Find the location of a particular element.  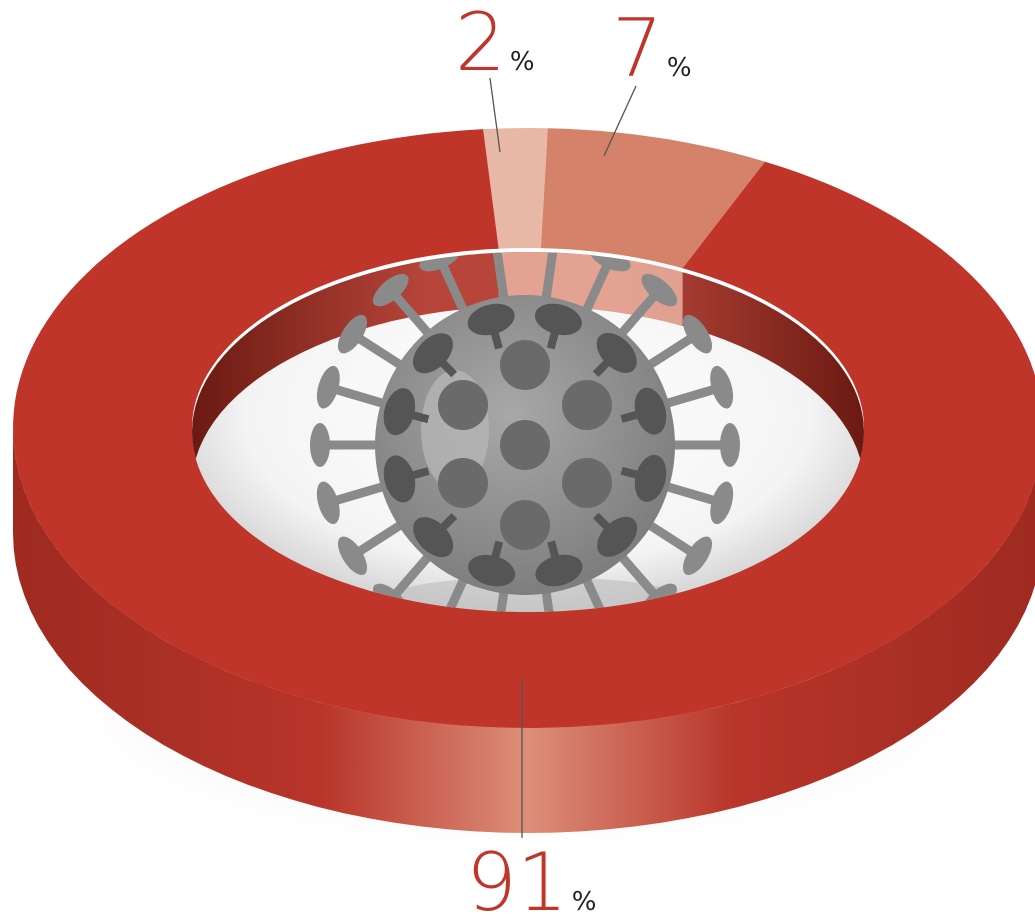

slice-7-percent is located at coordinates (652, 198).